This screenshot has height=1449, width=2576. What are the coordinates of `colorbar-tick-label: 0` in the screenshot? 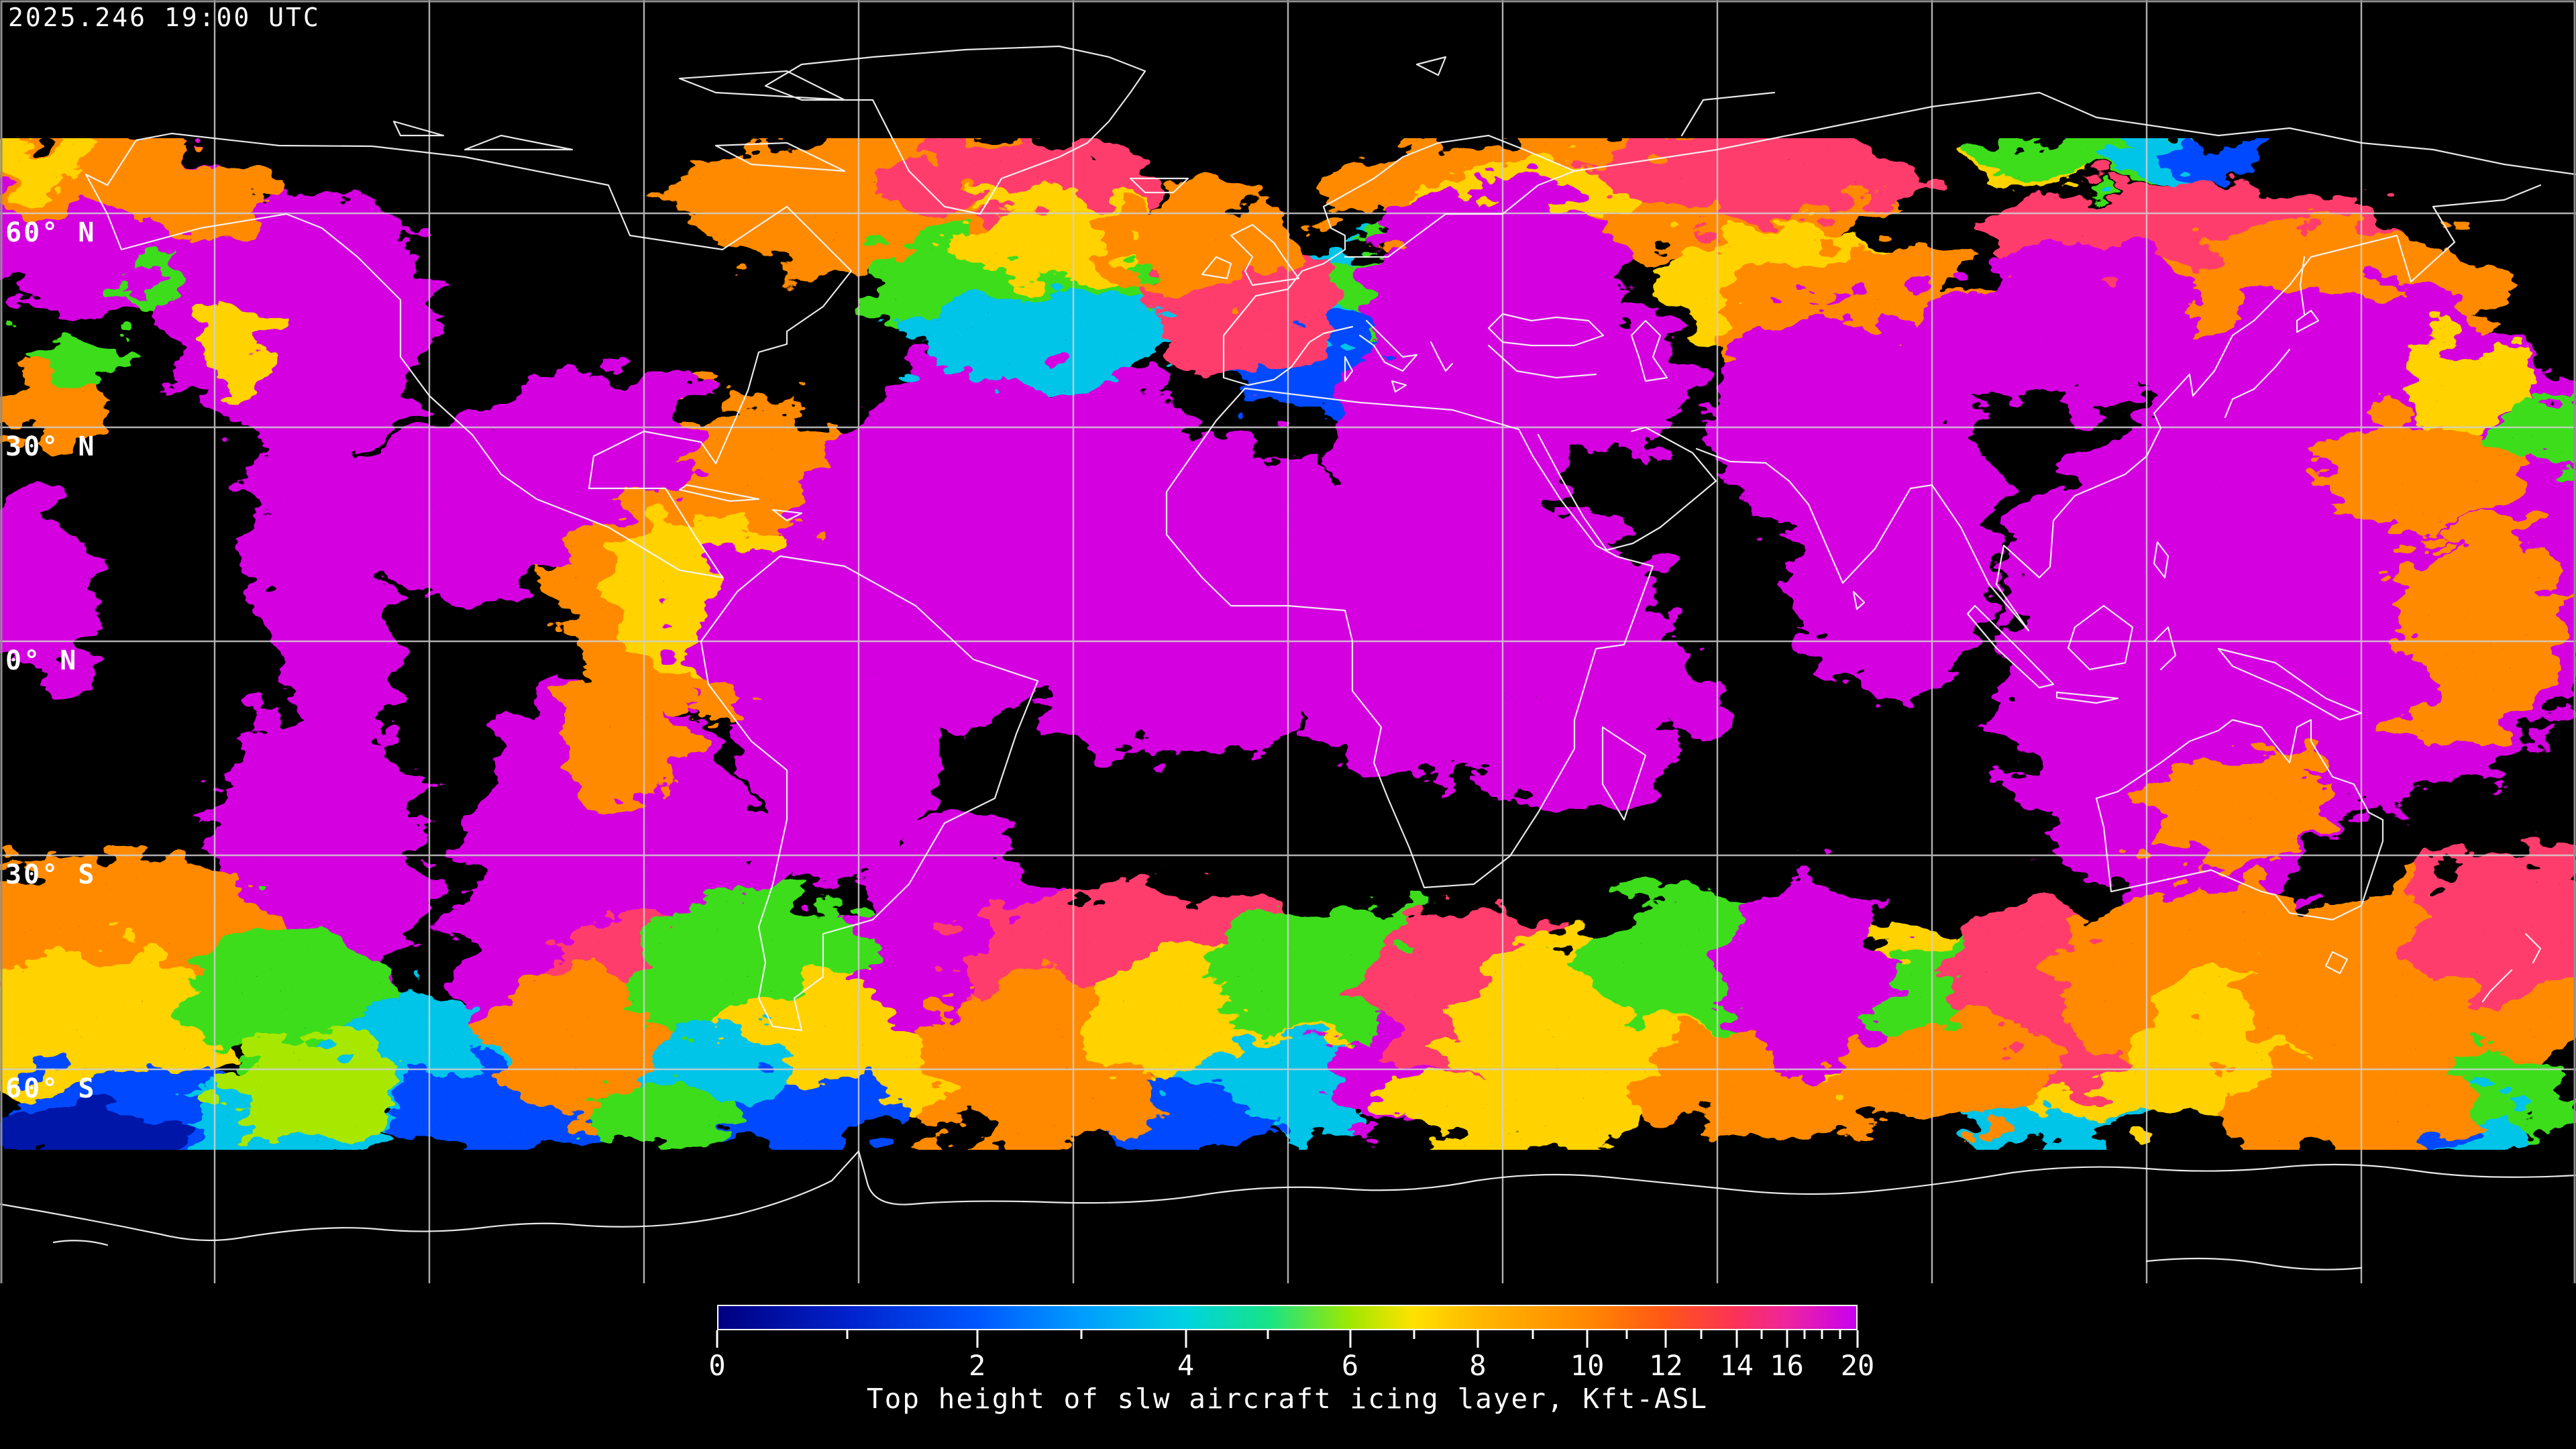 It's located at (717, 1365).